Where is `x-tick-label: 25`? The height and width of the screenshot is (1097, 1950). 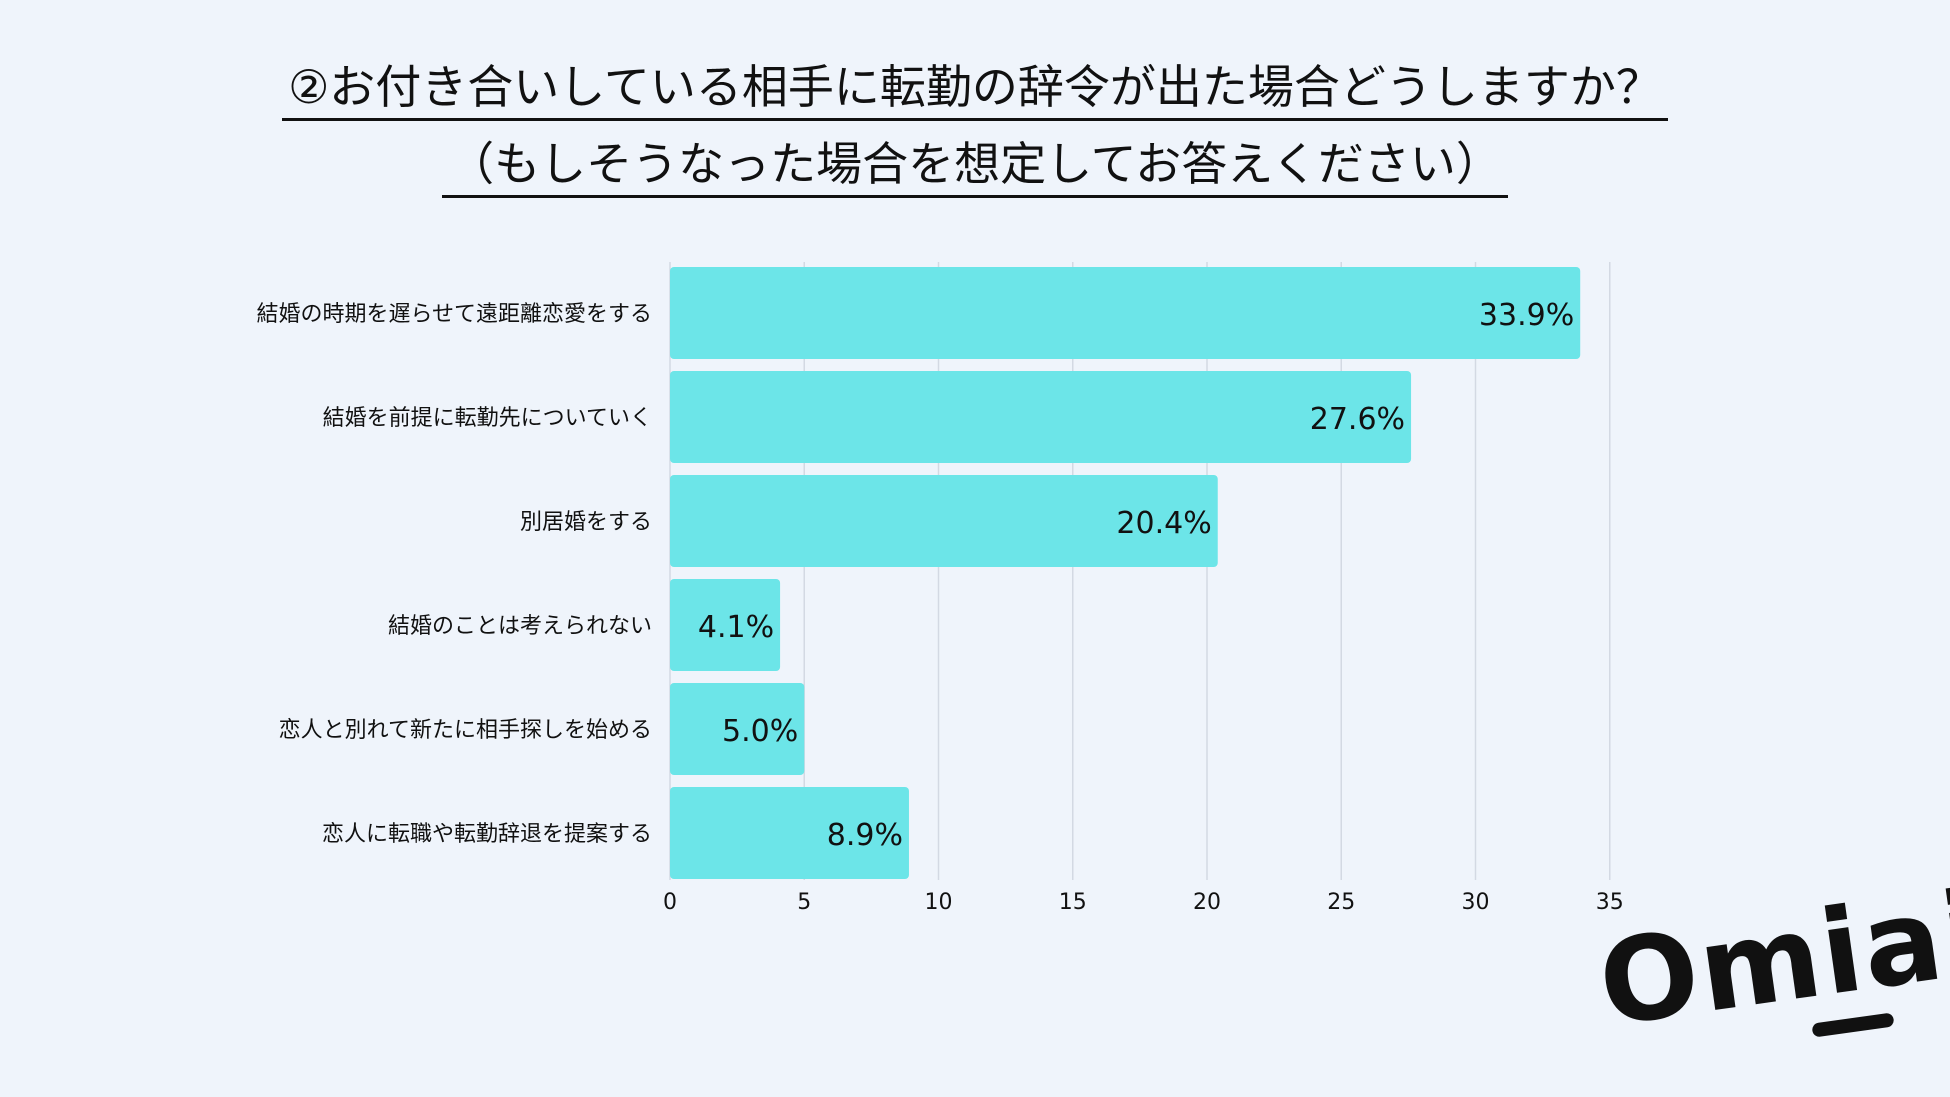
x-tick-label: 25 is located at coordinates (1341, 902).